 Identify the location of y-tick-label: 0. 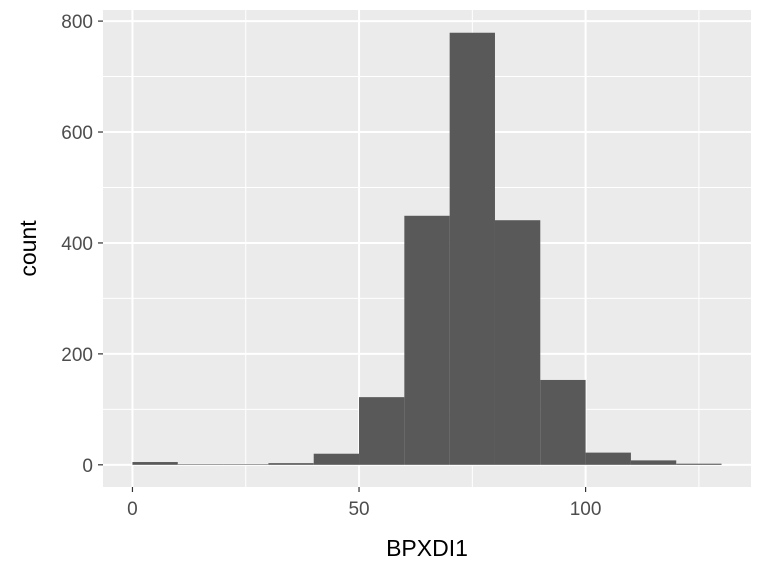
(87, 466).